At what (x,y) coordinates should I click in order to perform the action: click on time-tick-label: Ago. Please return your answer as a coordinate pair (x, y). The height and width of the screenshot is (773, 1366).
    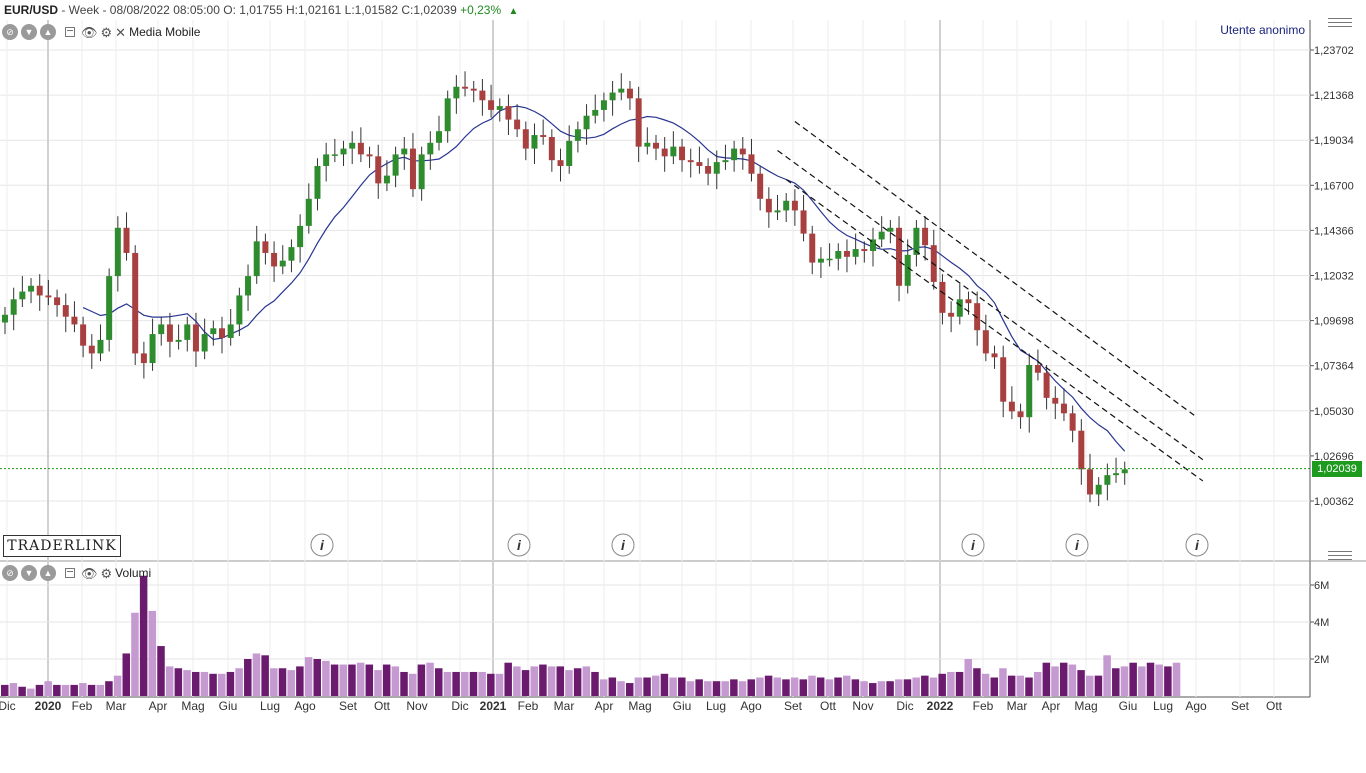
    Looking at the image, I should click on (305, 706).